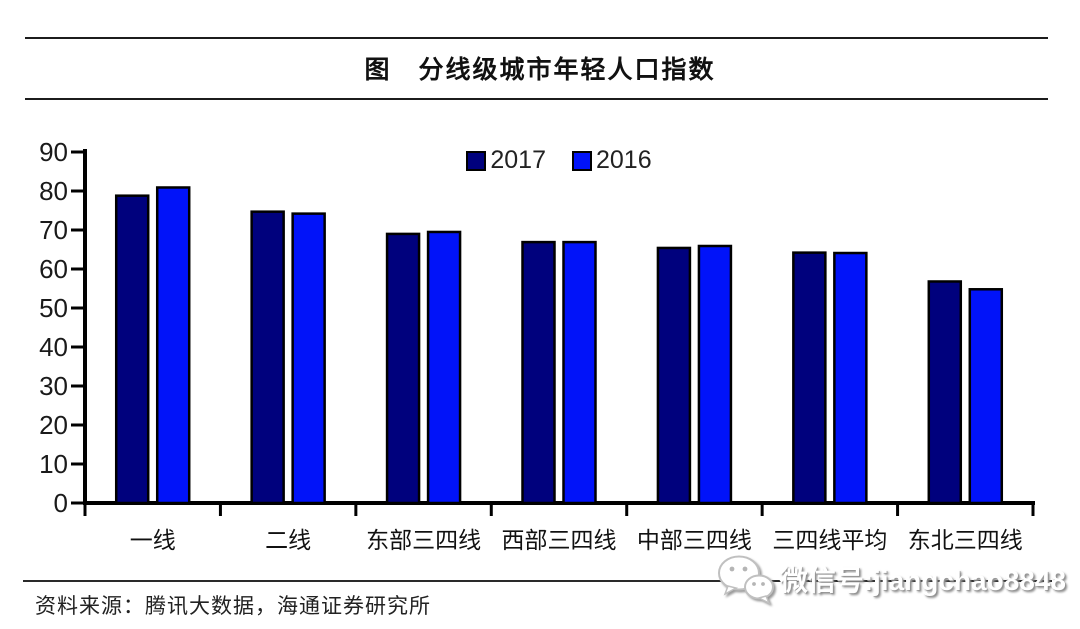 The height and width of the screenshot is (629, 1080). I want to click on bar-2017-东北三四线, so click(945, 392).